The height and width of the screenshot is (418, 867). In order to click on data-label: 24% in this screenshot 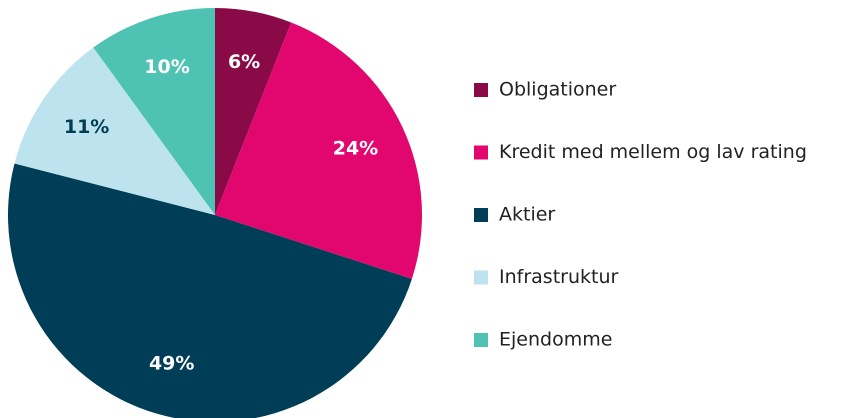, I will do `click(355, 148)`.